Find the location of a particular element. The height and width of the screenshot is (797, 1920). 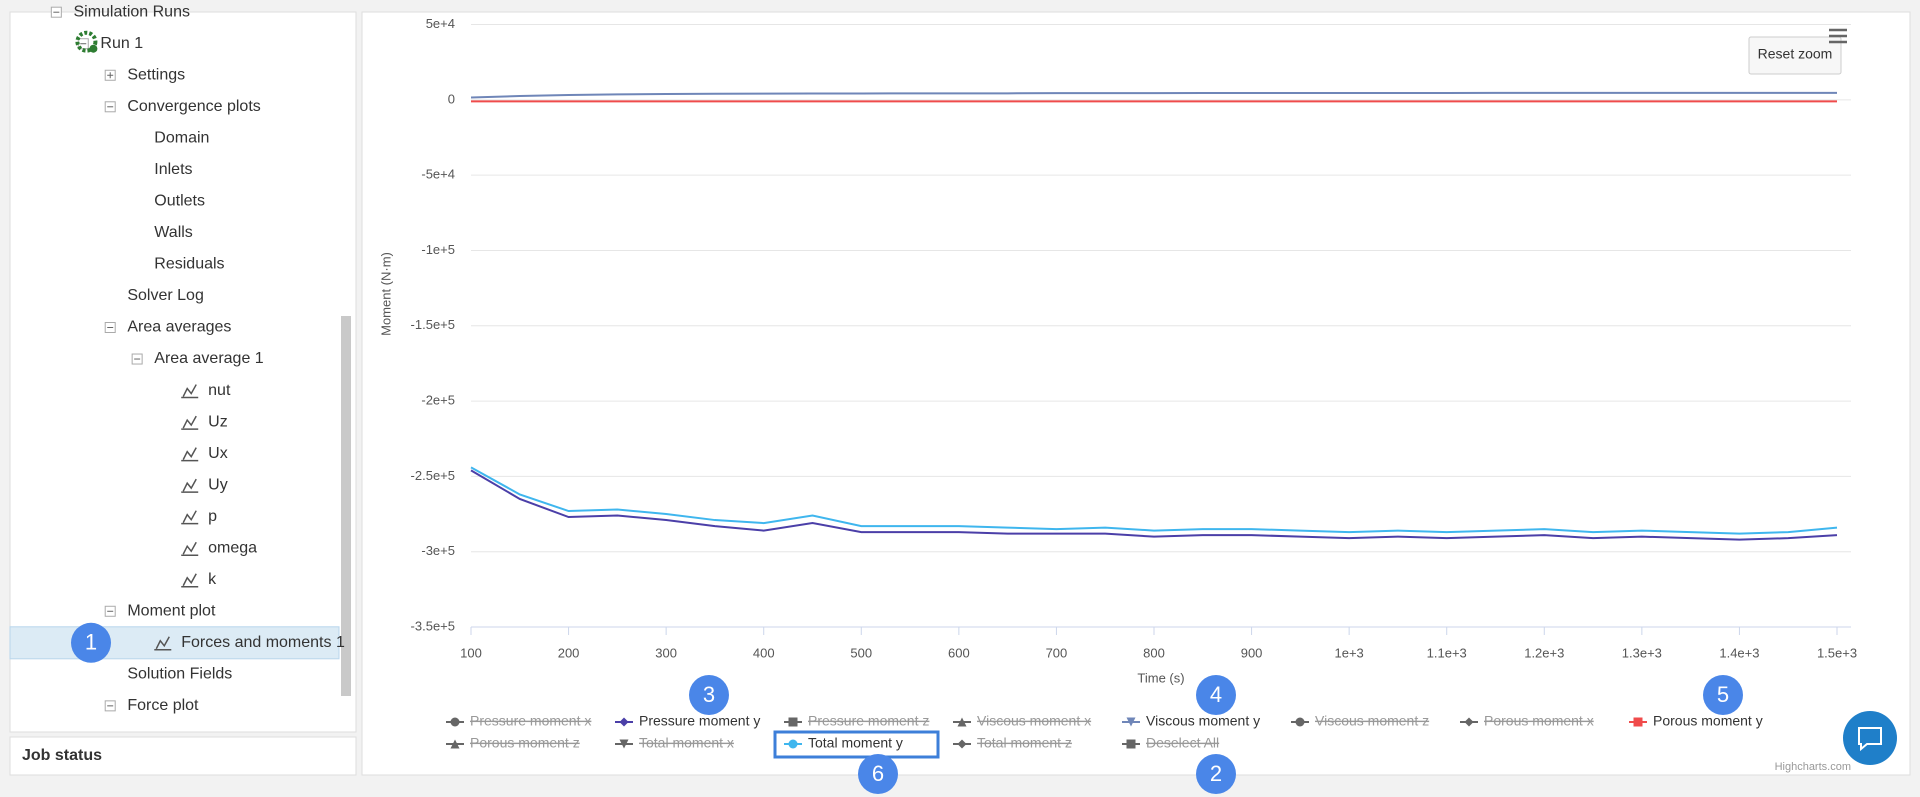

tree-item: Solver Log is located at coordinates (165, 295).